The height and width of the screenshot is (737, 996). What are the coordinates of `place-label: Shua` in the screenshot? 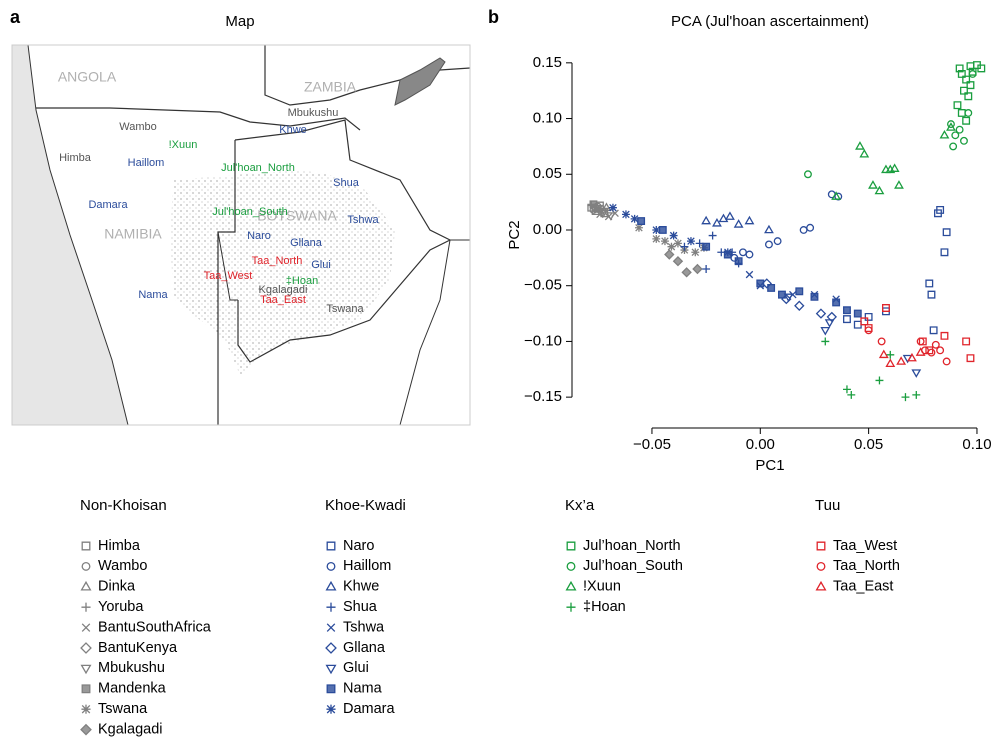 It's located at (346, 183).